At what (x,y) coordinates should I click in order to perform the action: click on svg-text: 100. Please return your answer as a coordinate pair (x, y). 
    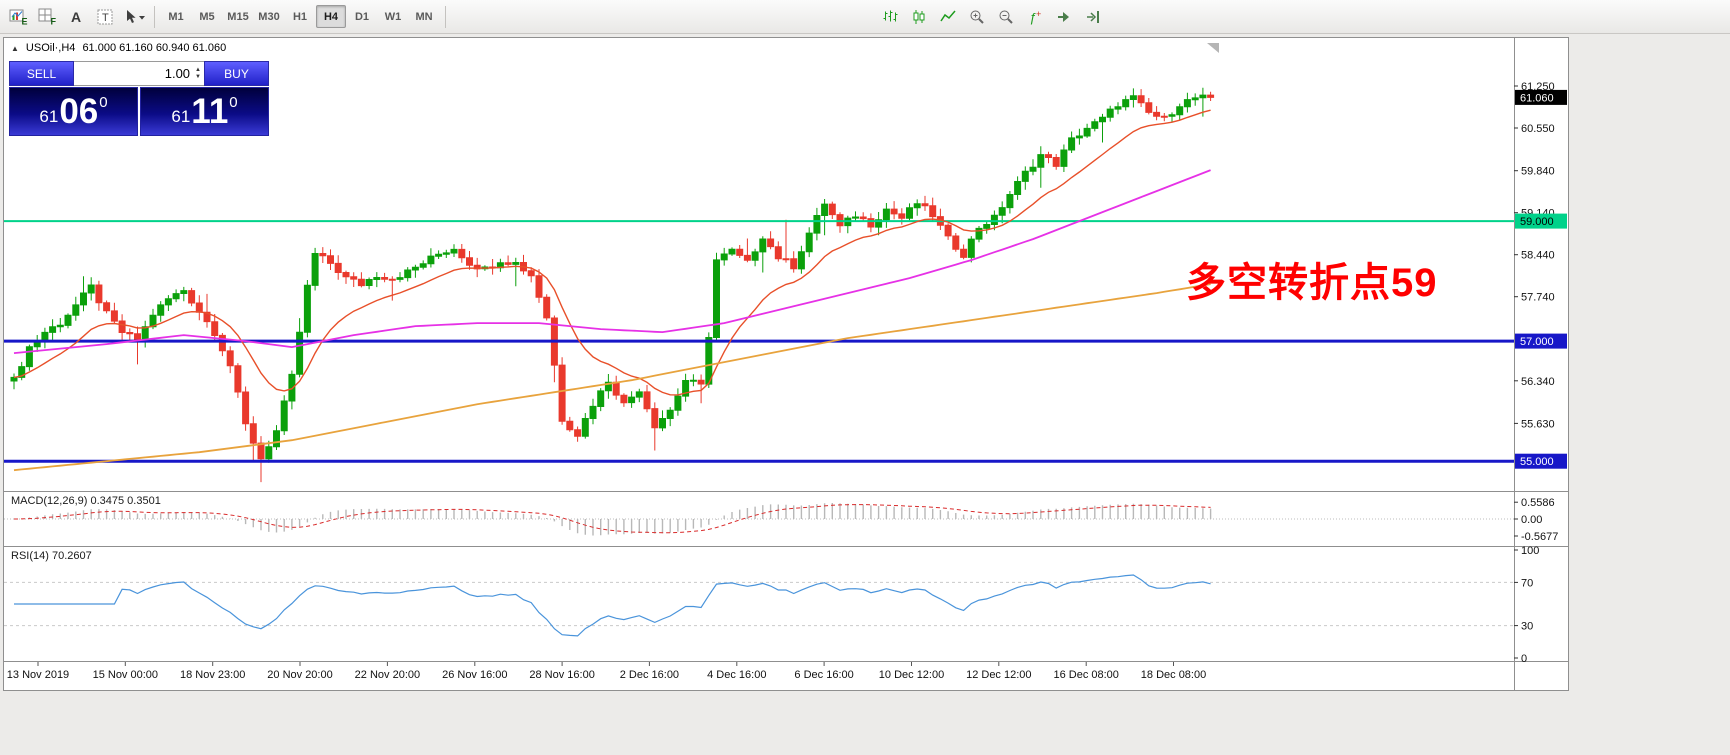
    Looking at the image, I should click on (1530, 551).